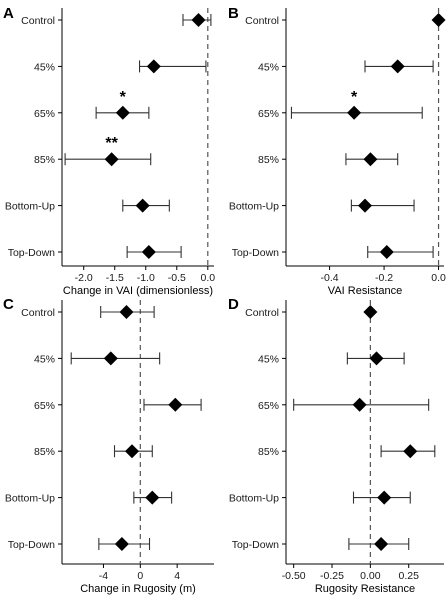 This screenshot has width=447, height=602. Describe the element at coordinates (84, 278) in the screenshot. I see `x-tick-label: -2.0` at that location.